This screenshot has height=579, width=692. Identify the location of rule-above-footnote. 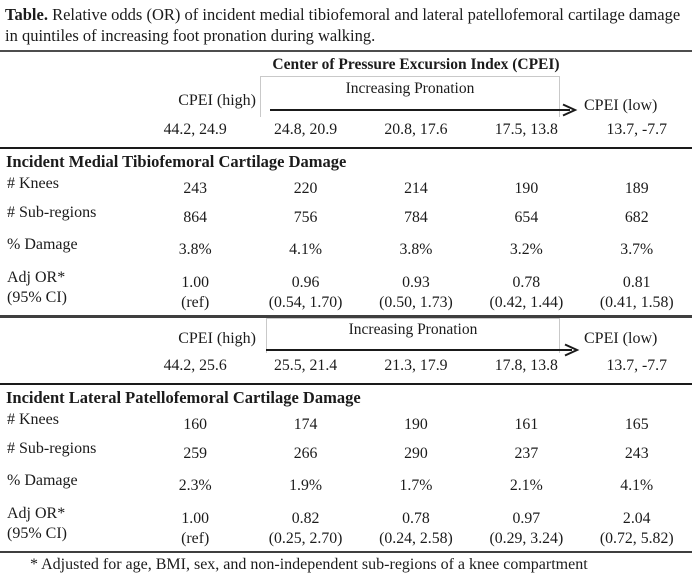
(346, 552).